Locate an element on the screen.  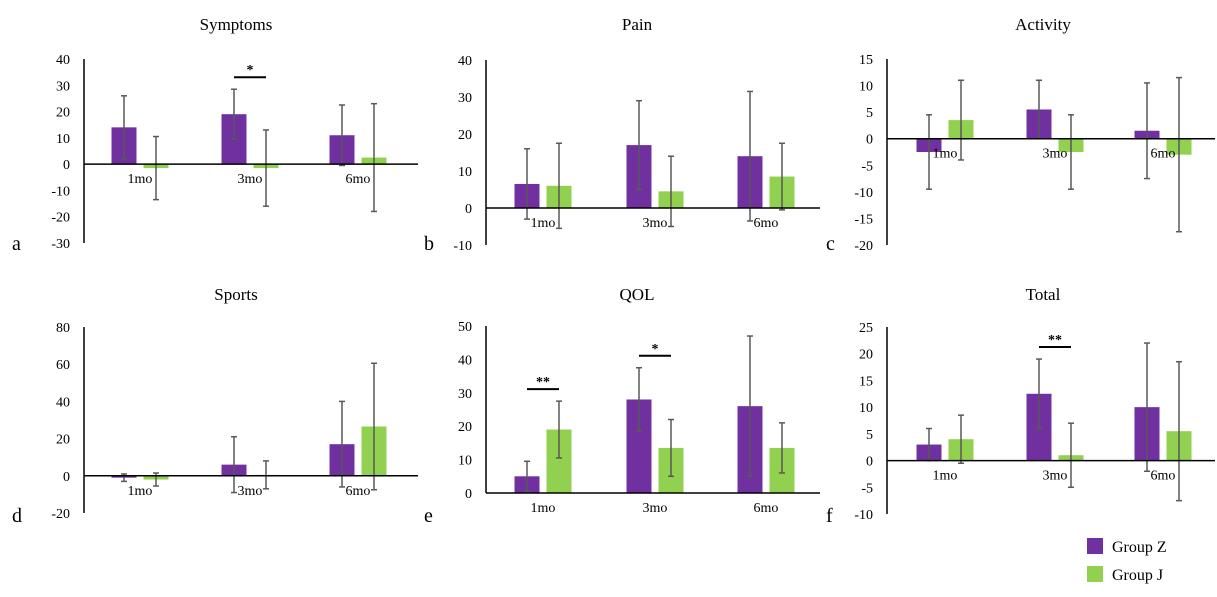
panel-letter: f is located at coordinates (829, 516).